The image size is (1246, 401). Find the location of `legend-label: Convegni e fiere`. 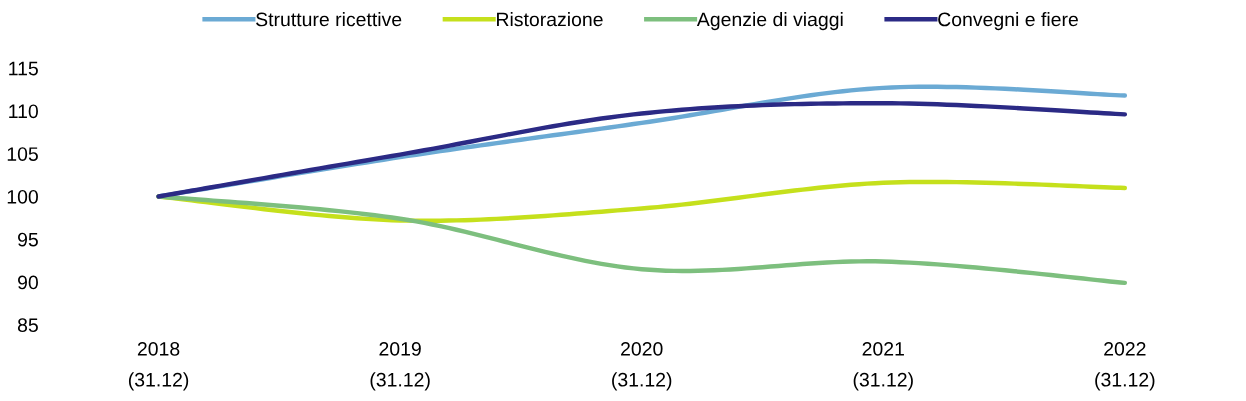

legend-label: Convegni e fiere is located at coordinates (1008, 21).